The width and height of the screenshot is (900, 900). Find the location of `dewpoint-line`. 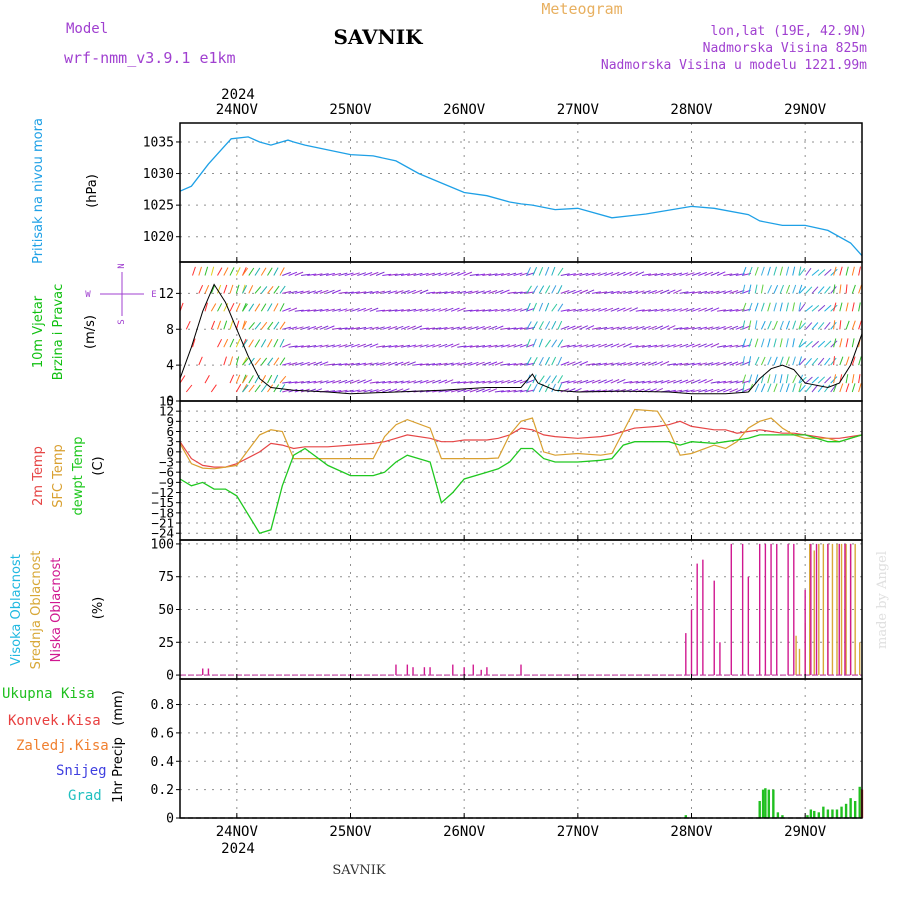

dewpoint-line is located at coordinates (521, 484).